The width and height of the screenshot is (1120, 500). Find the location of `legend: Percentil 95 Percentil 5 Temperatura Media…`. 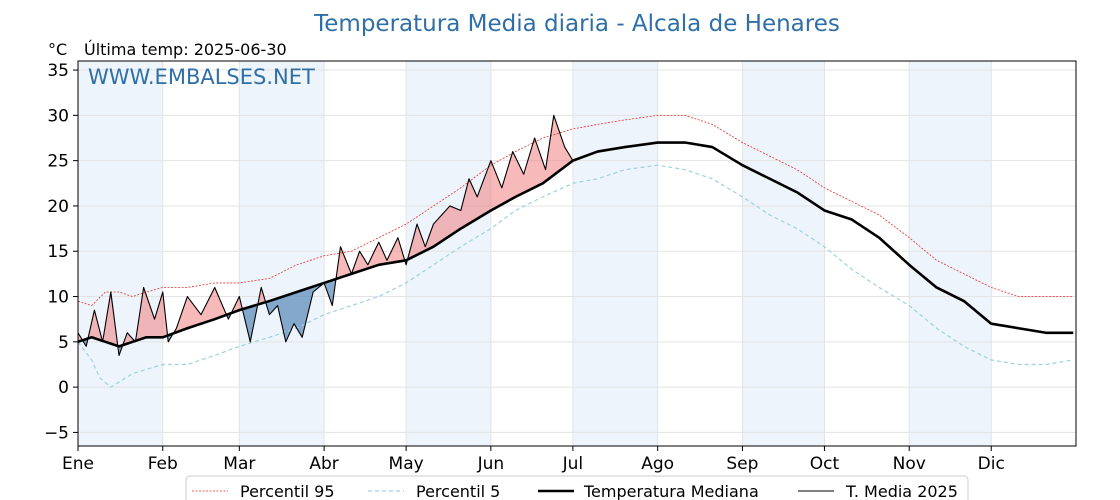

legend: Percentil 95 Percentil 5 Temperatura Media… is located at coordinates (577, 487).